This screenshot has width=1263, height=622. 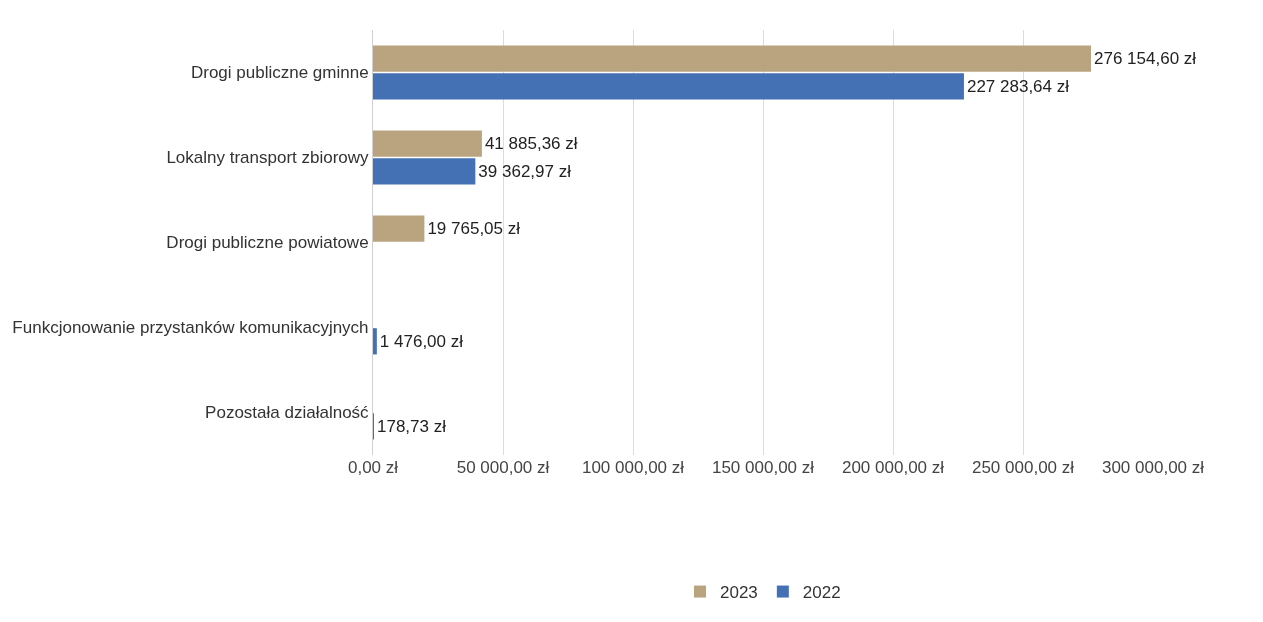 I want to click on y-tick-label: Funkcjonowanie przystanków komunikacyjnych, so click(x=190, y=328).